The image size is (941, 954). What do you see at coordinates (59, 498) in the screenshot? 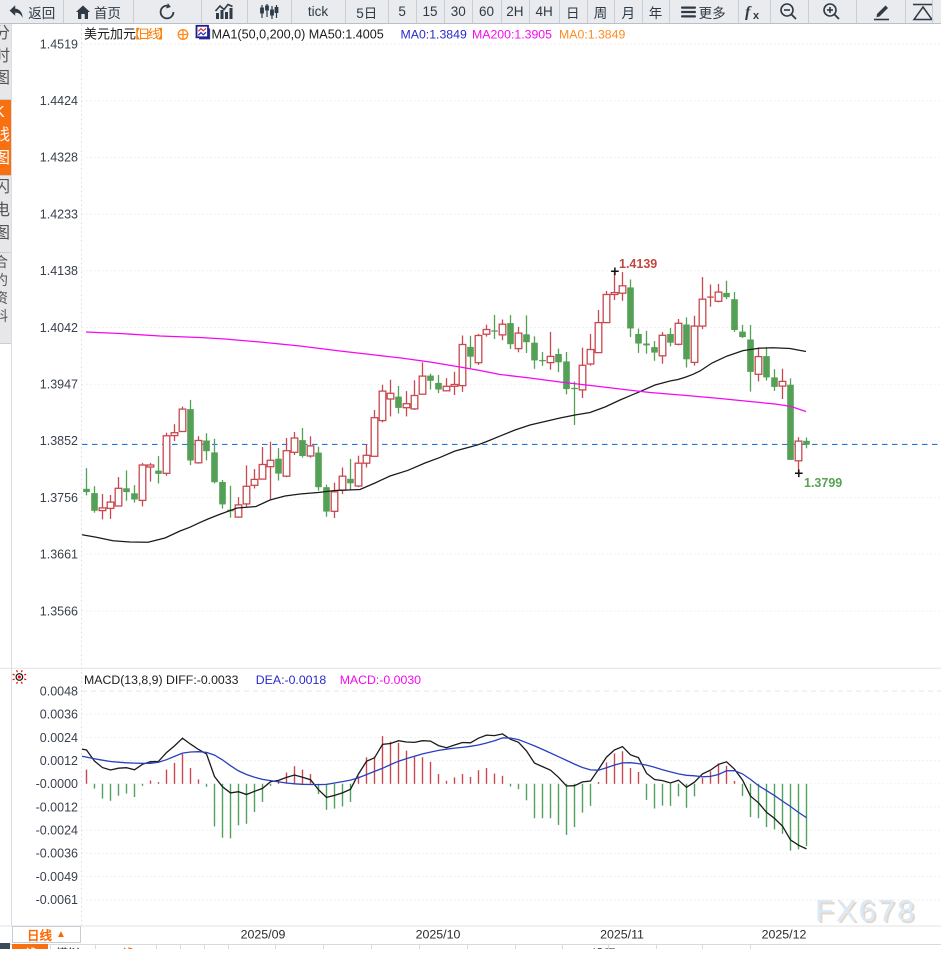
I see `svg-text: 1.3756` at bounding box center [59, 498].